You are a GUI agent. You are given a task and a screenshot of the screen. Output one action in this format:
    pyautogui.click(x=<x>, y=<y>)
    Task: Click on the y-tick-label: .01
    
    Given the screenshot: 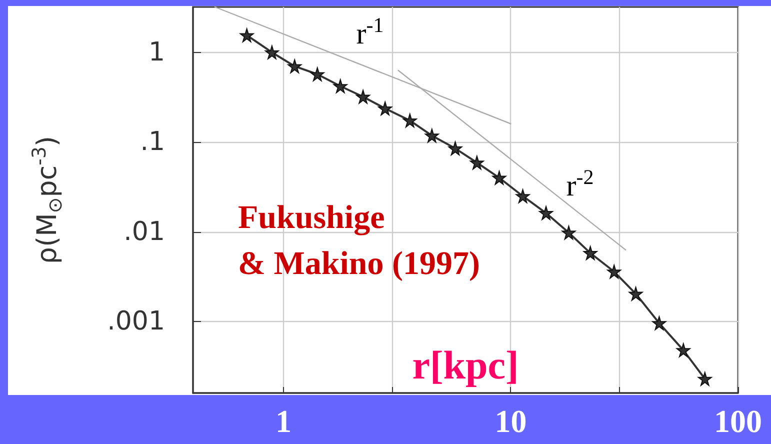 What is the action you would take?
    pyautogui.click(x=144, y=231)
    